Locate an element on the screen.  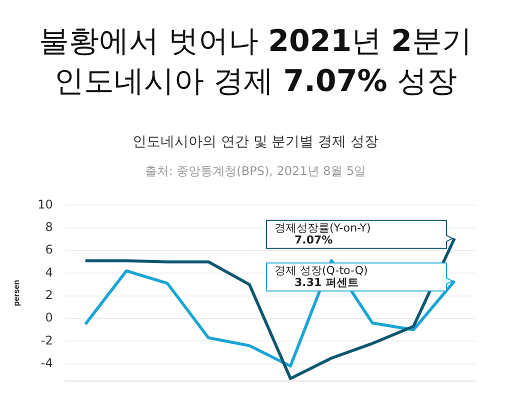
y-tick-label: 8 is located at coordinates (49, 227).